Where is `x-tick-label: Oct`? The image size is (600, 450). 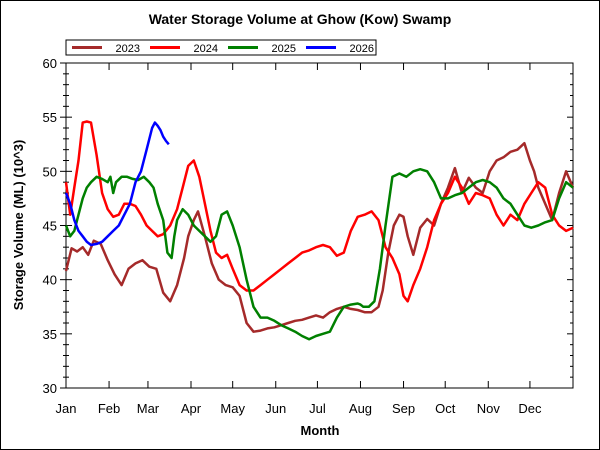
x-tick-label: Oct is located at coordinates (445, 408).